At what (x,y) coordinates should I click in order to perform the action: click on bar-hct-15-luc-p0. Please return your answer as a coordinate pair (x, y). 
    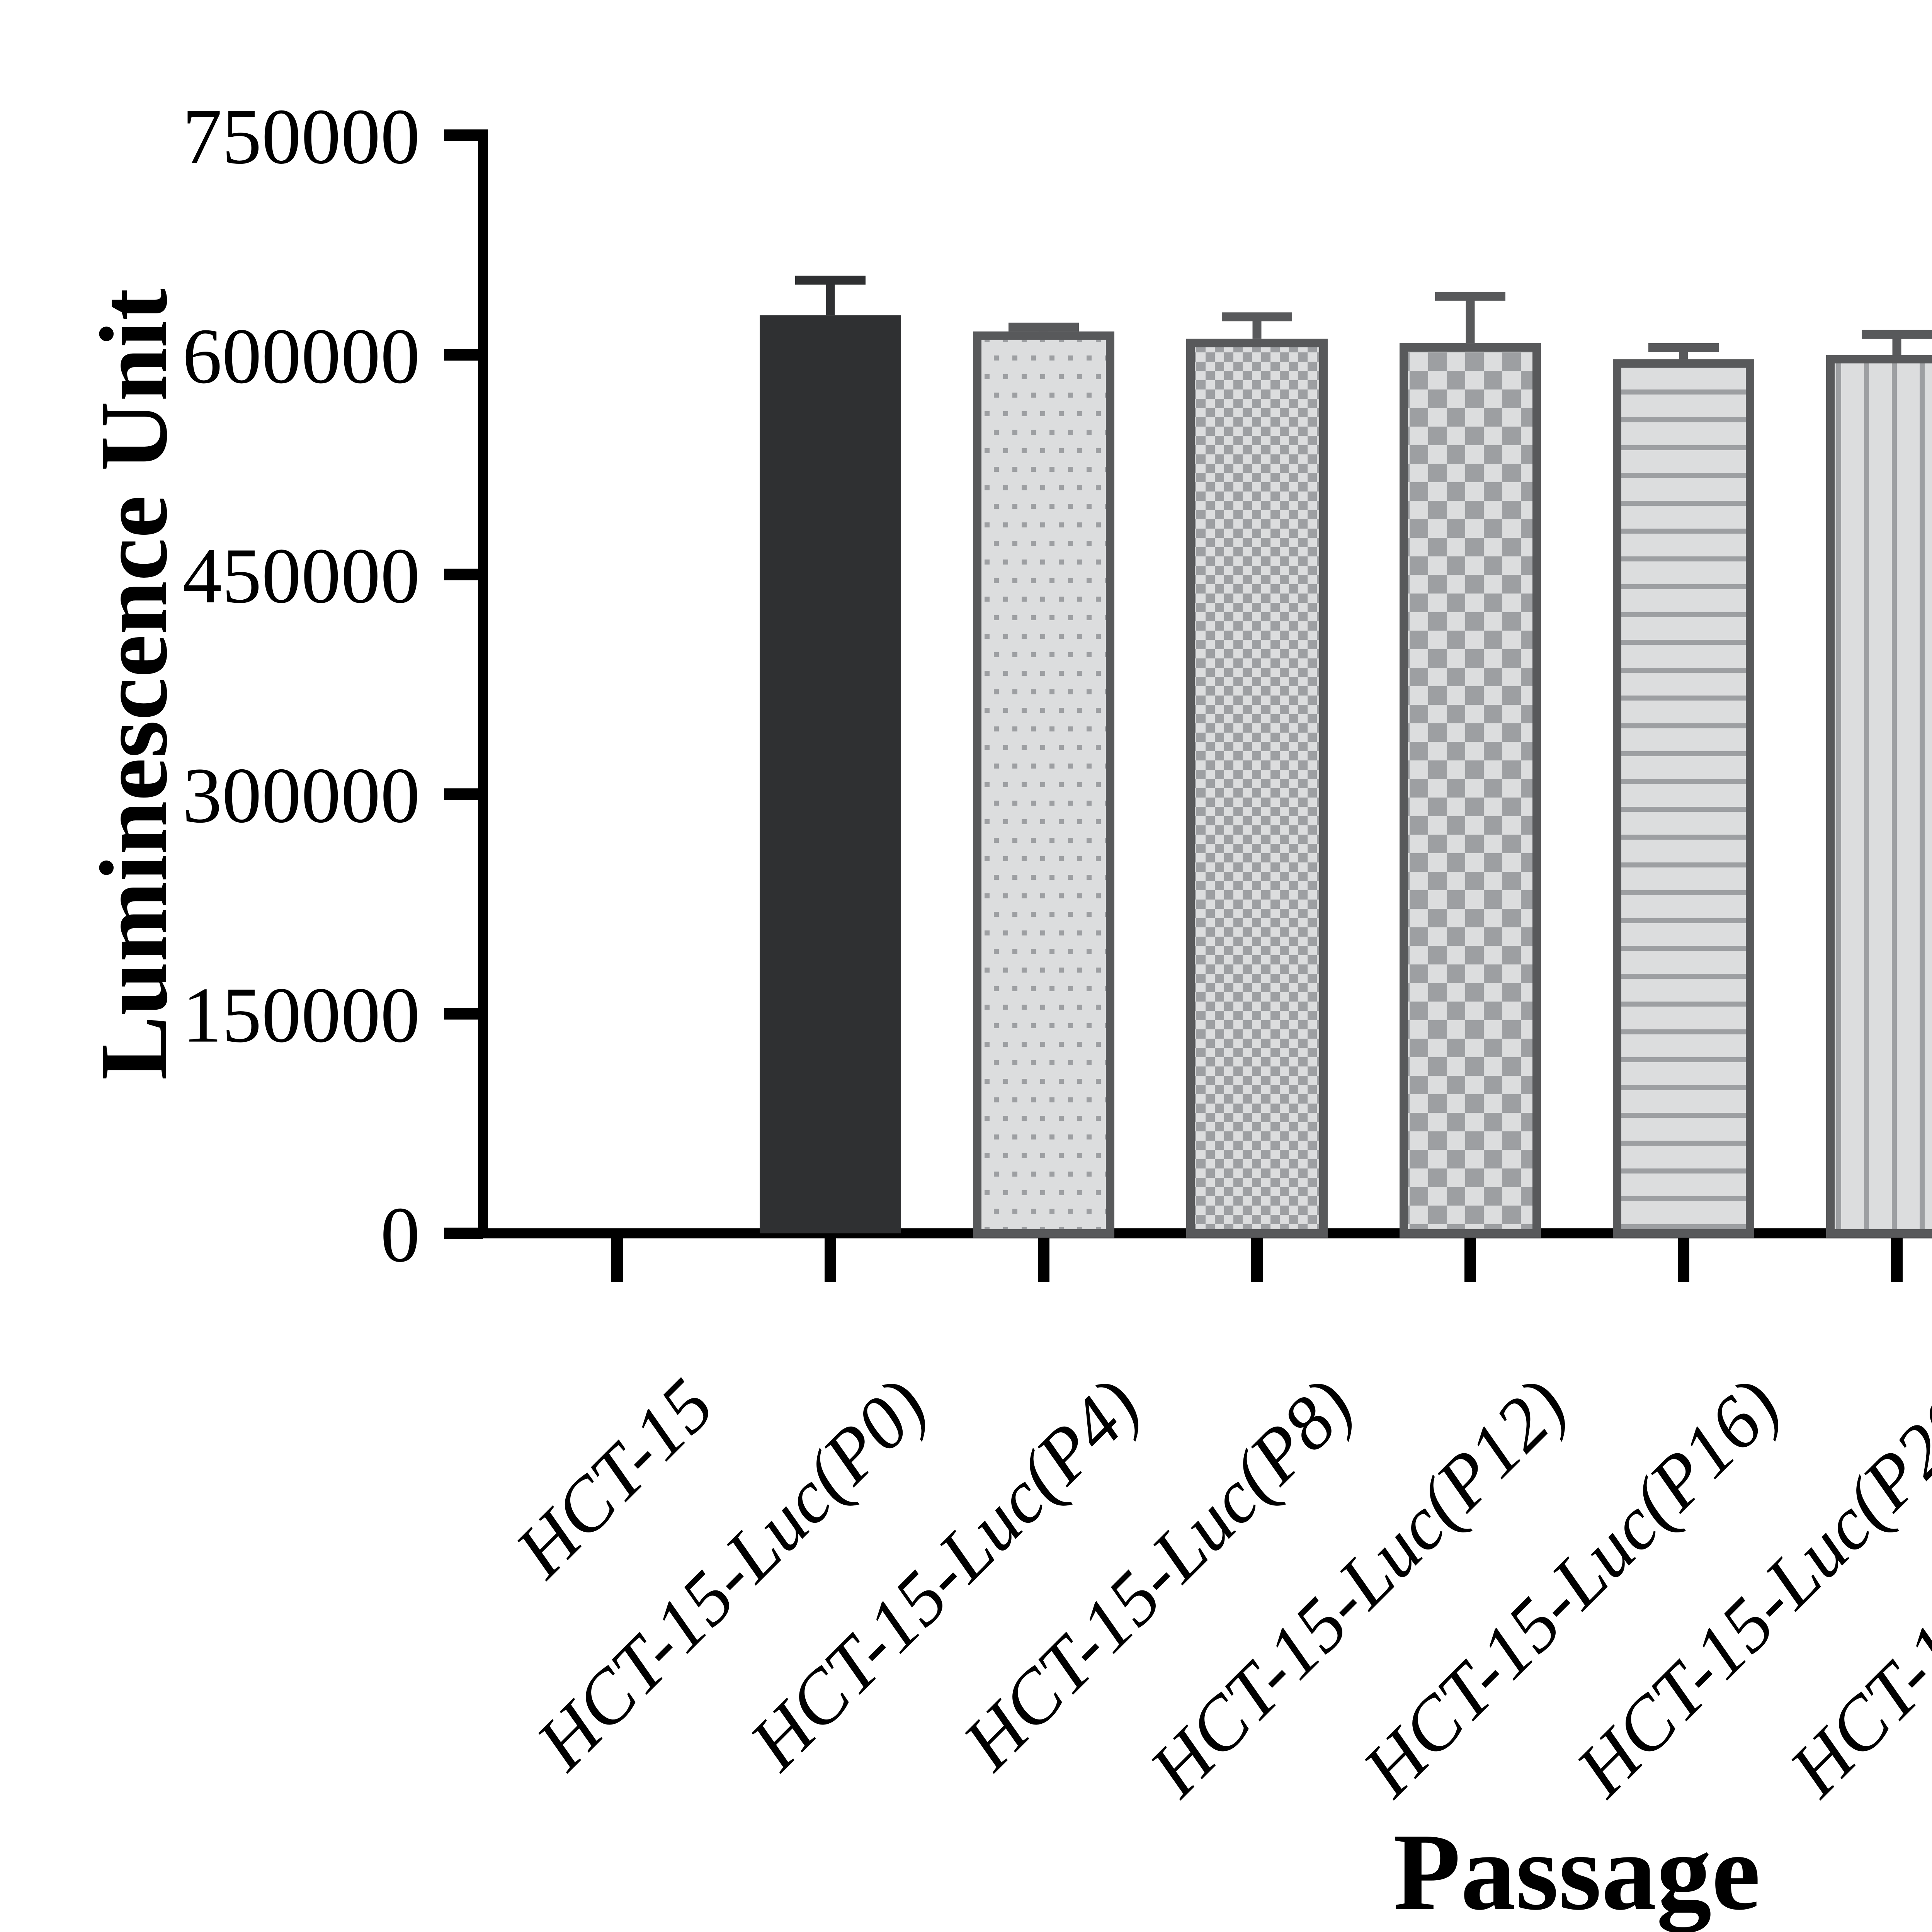
    Looking at the image, I should click on (830, 774).